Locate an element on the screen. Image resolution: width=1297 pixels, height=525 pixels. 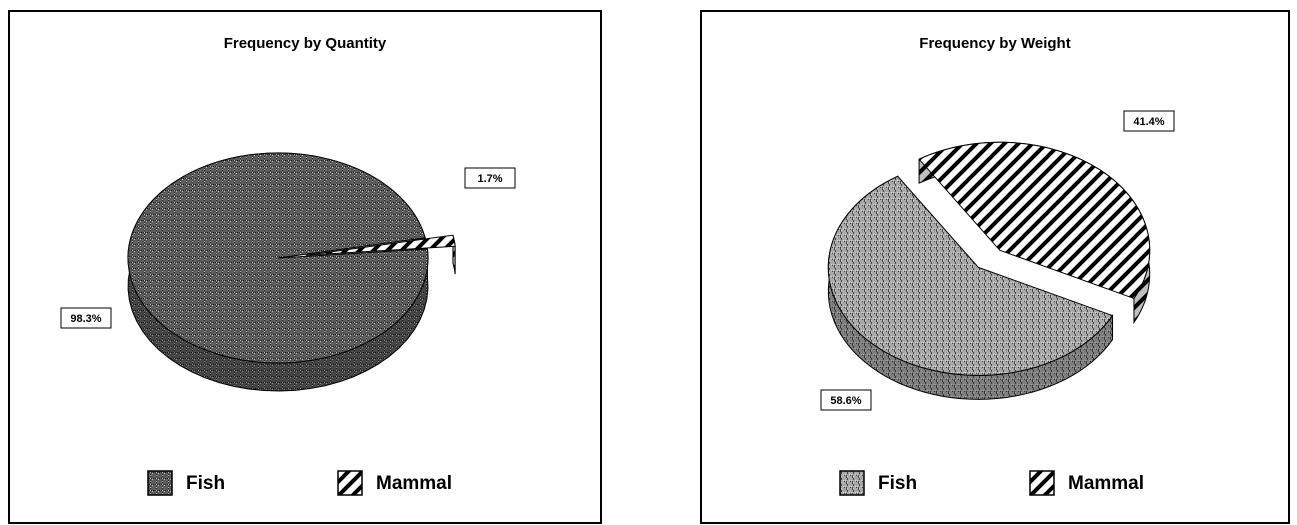
value-label: 98.3% is located at coordinates (85, 319).